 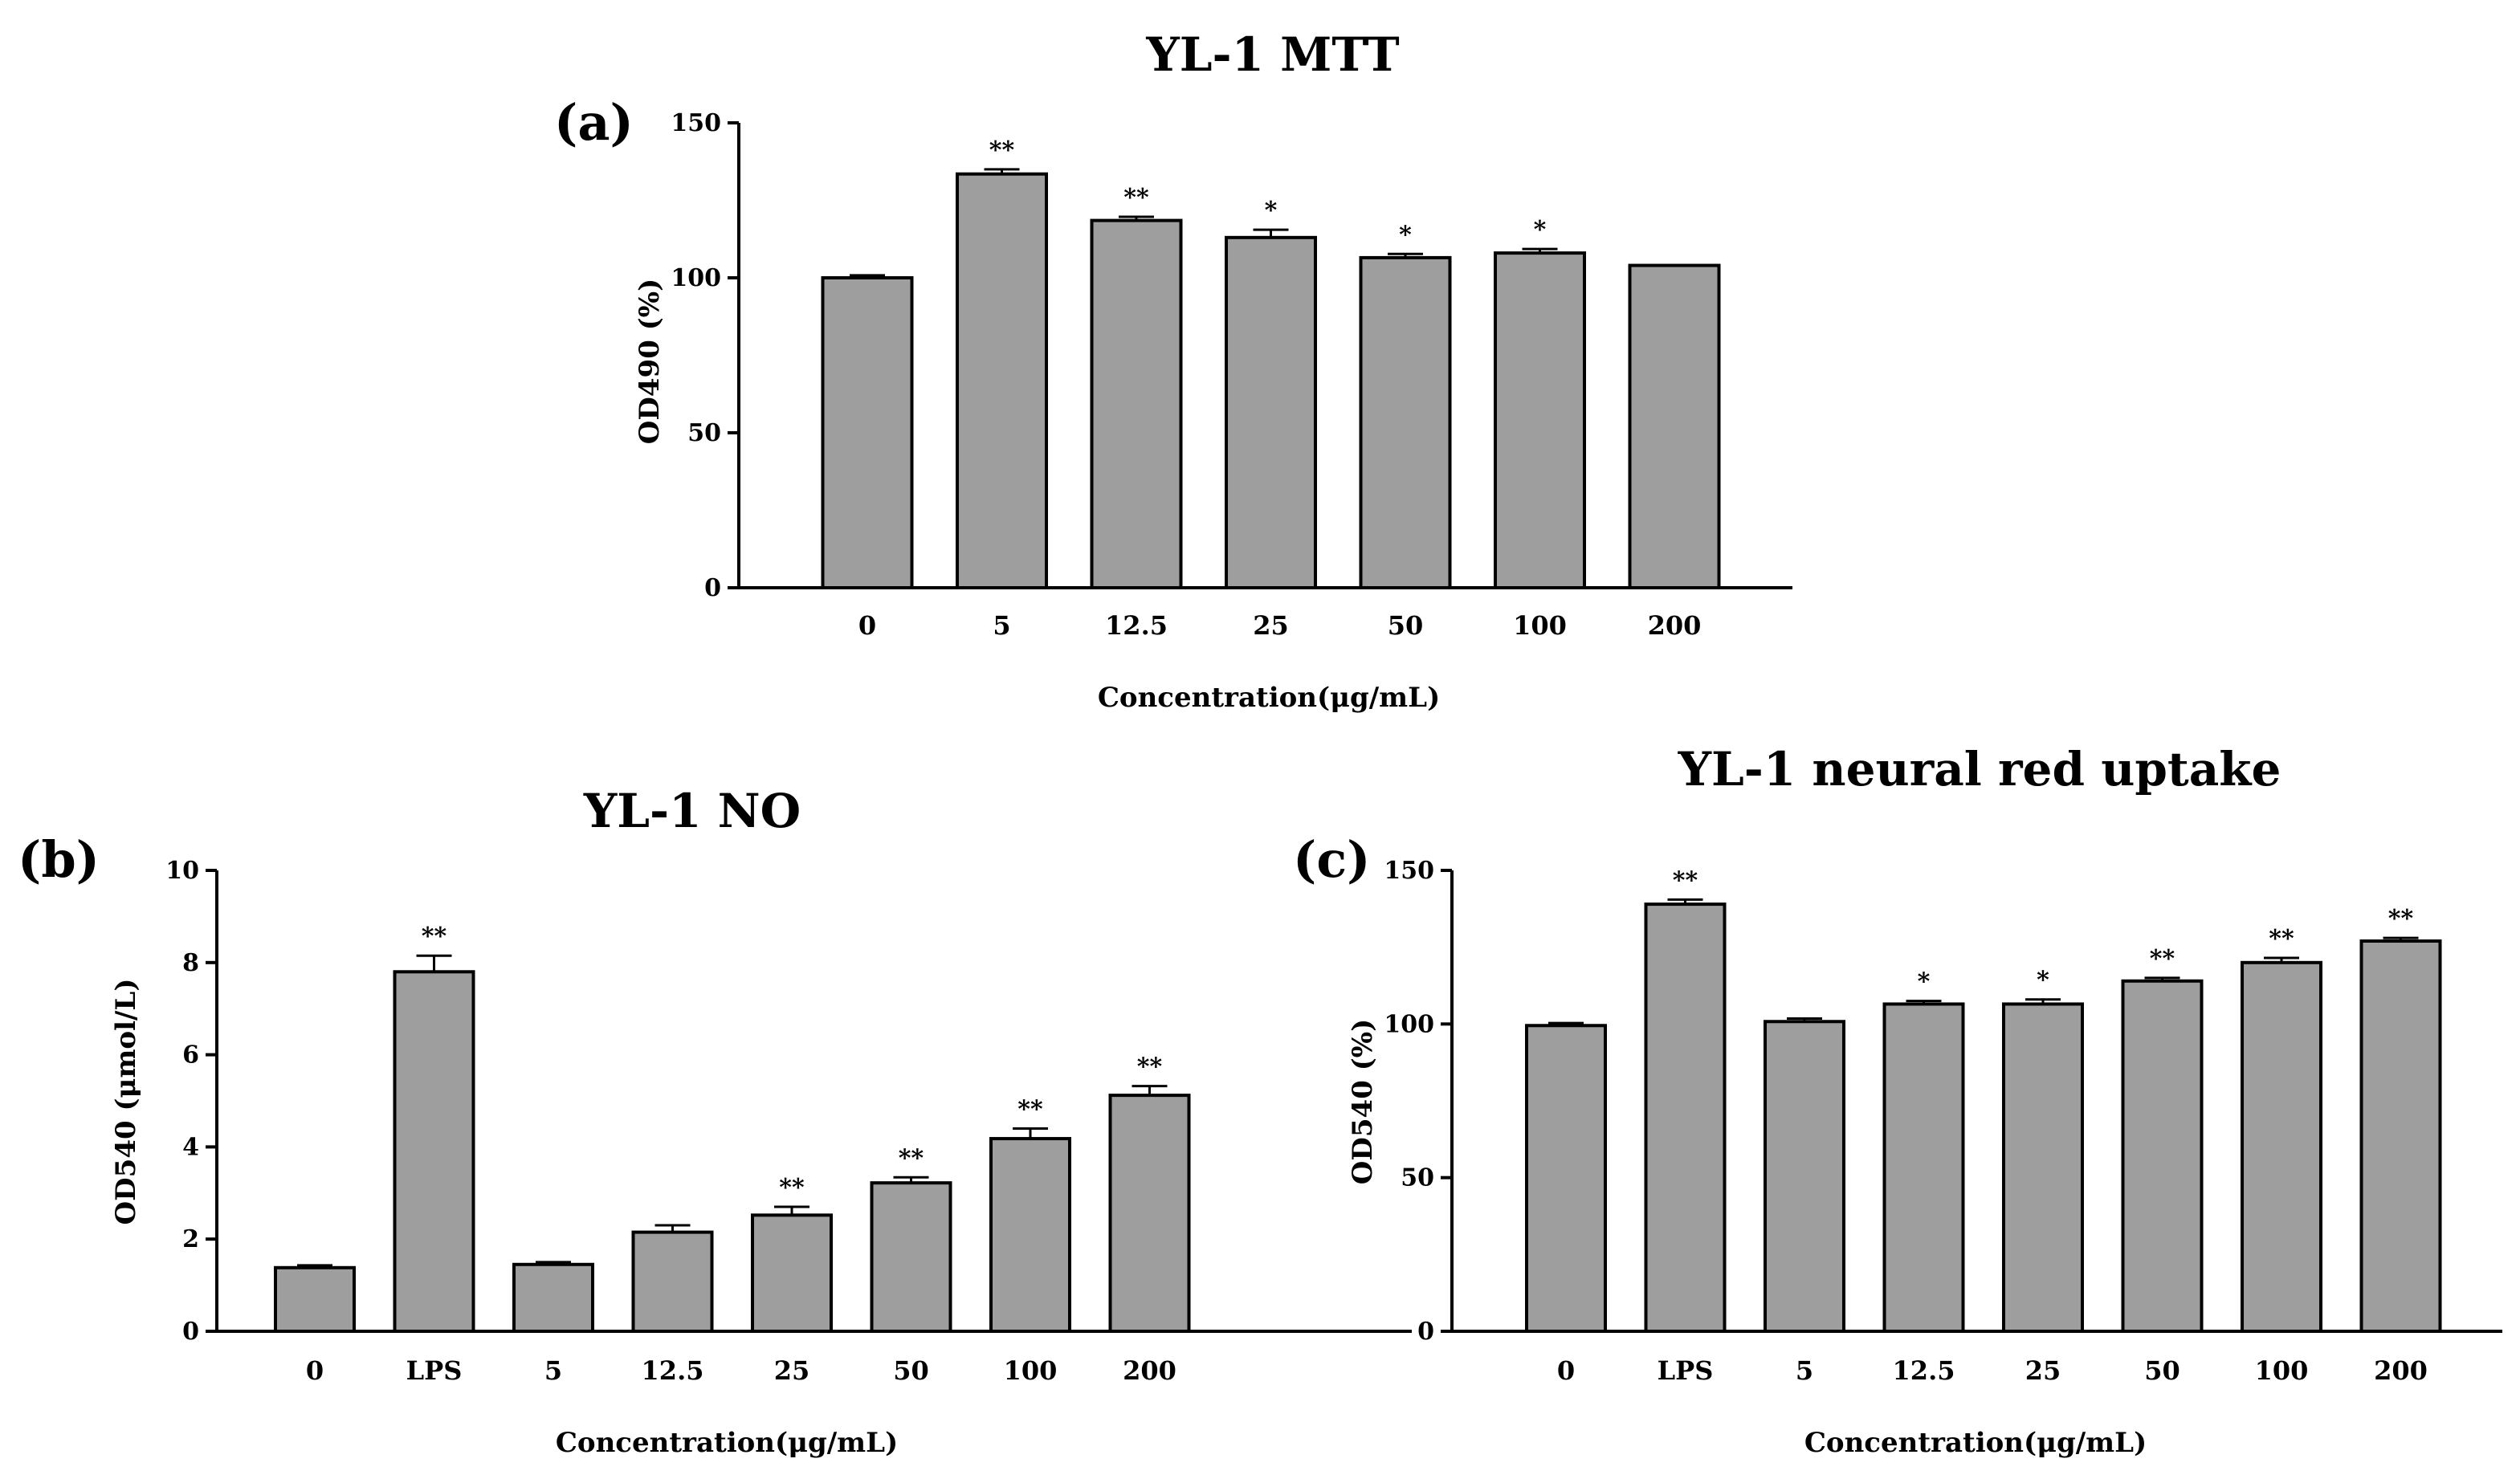 What do you see at coordinates (650, 361) in the screenshot?
I see `y-axis-label: OD490 (%)` at bounding box center [650, 361].